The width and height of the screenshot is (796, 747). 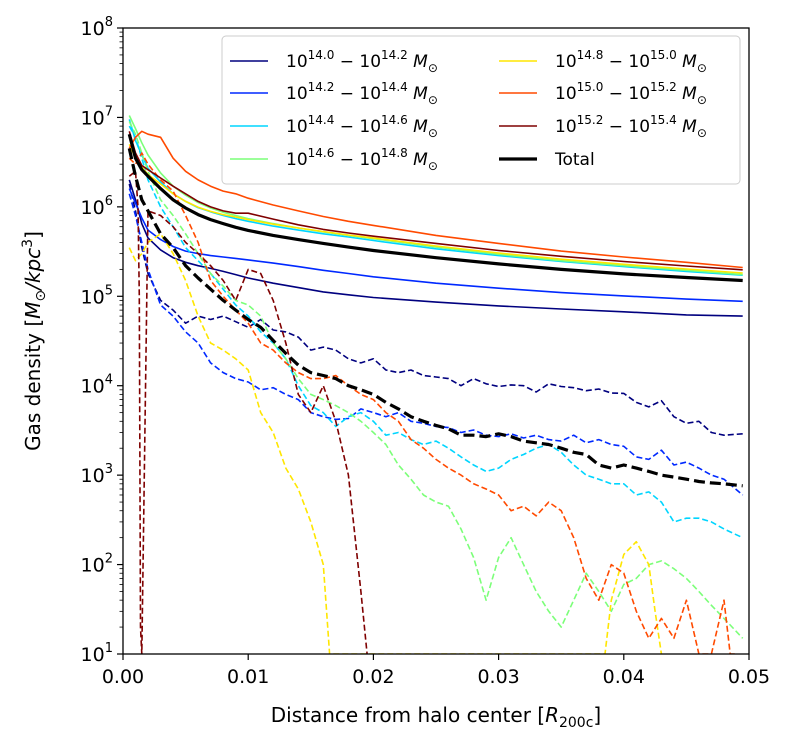 What do you see at coordinates (373, 677) in the screenshot?
I see `x-tick-label: 0.02` at bounding box center [373, 677].